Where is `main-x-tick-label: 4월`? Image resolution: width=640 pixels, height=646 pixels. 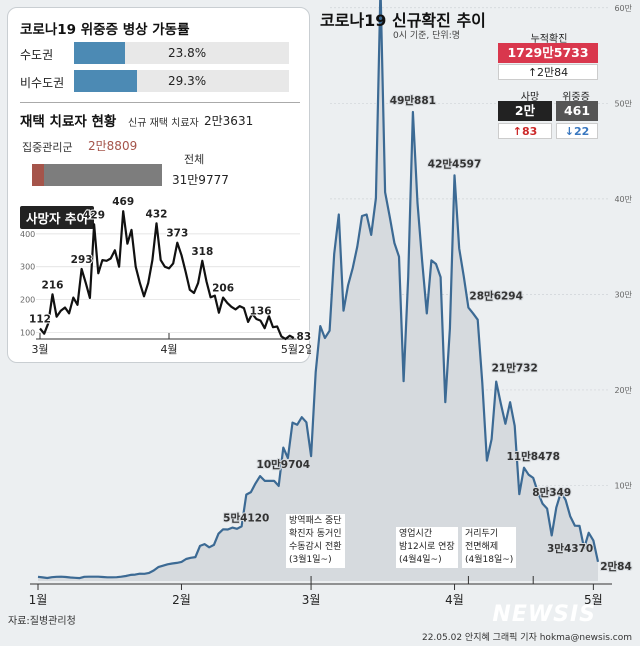
main-x-tick-label: 4월 is located at coordinates (454, 600).